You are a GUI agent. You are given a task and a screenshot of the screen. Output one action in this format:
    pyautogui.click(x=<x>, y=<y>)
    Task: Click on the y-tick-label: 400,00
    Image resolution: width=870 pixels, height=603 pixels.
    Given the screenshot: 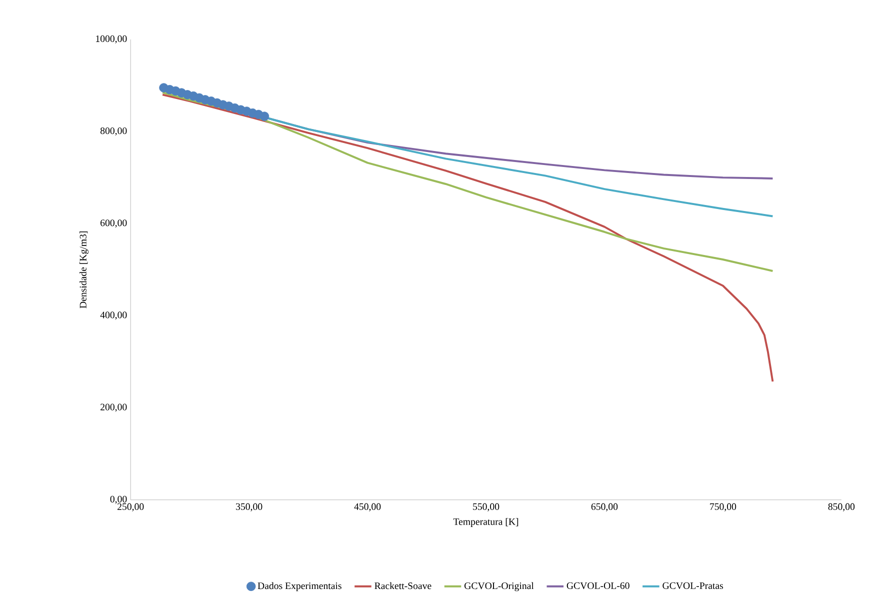 What is the action you would take?
    pyautogui.click(x=113, y=315)
    